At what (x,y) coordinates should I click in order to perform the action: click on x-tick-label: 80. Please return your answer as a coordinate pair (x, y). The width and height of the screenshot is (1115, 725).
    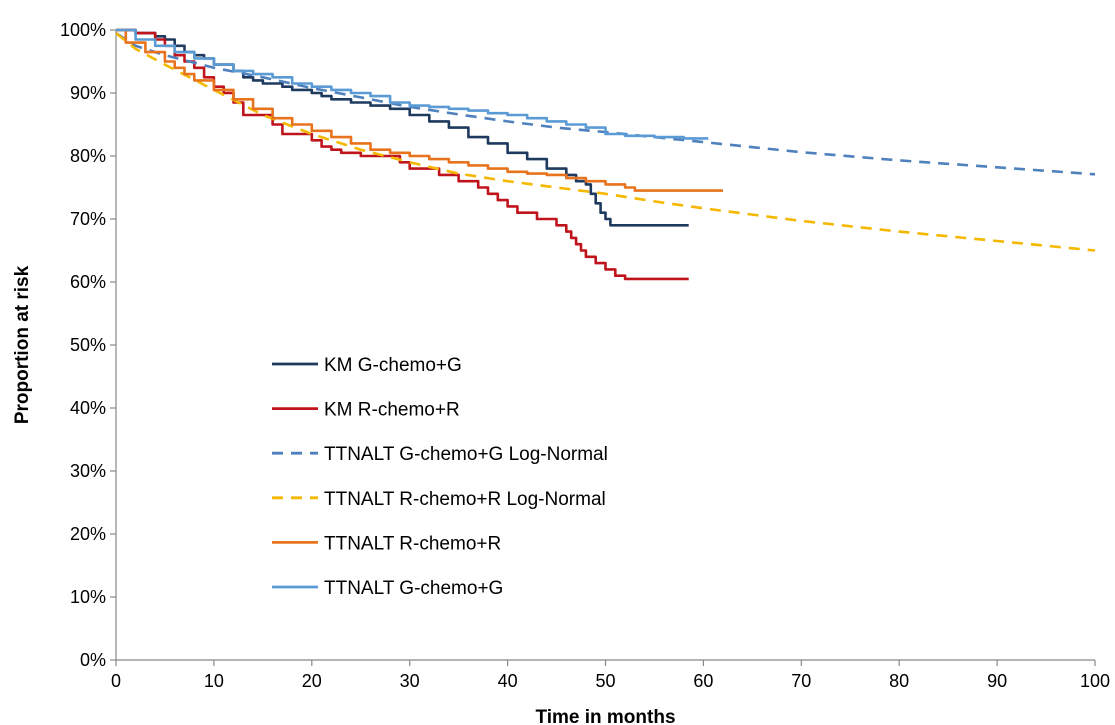
    Looking at the image, I should click on (899, 681).